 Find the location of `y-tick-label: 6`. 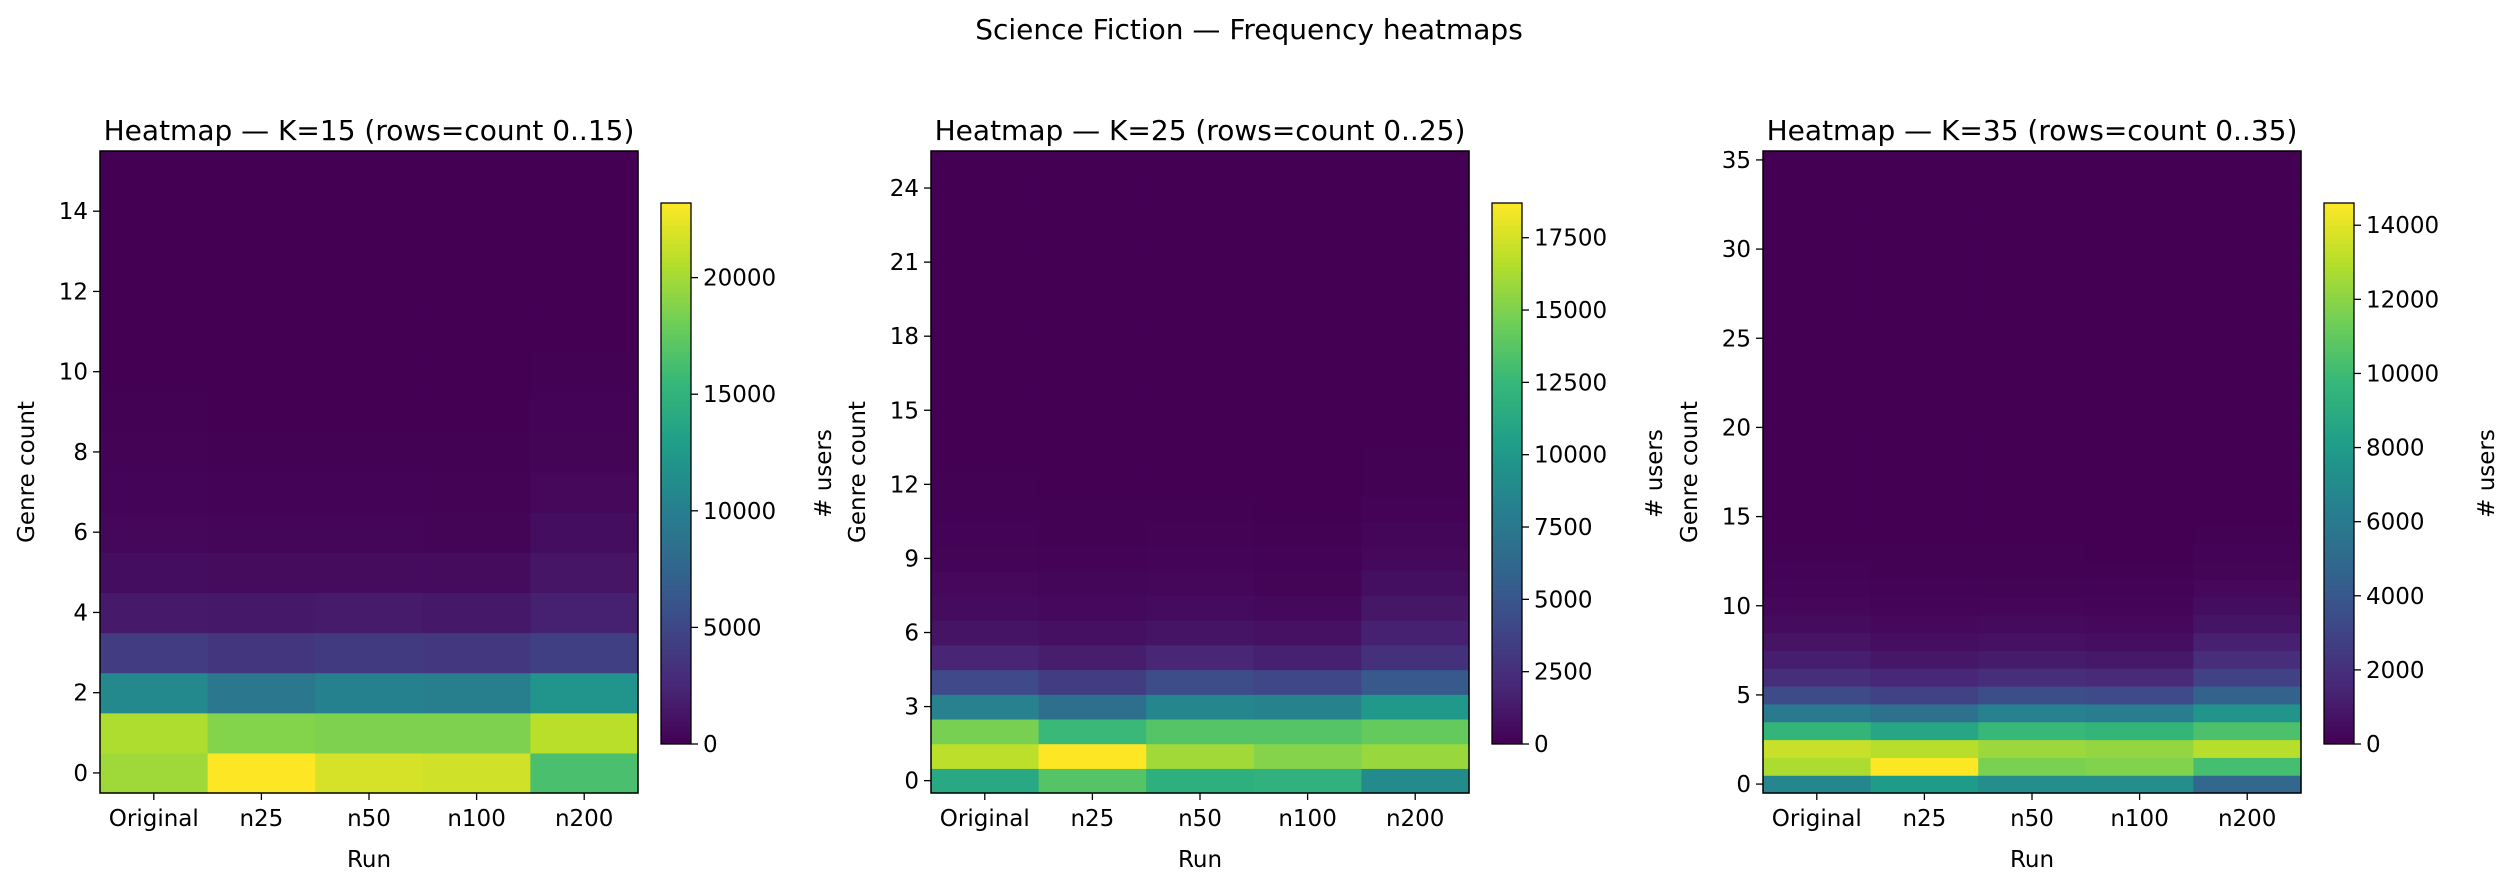

y-tick-label: 6 is located at coordinates (911, 634).